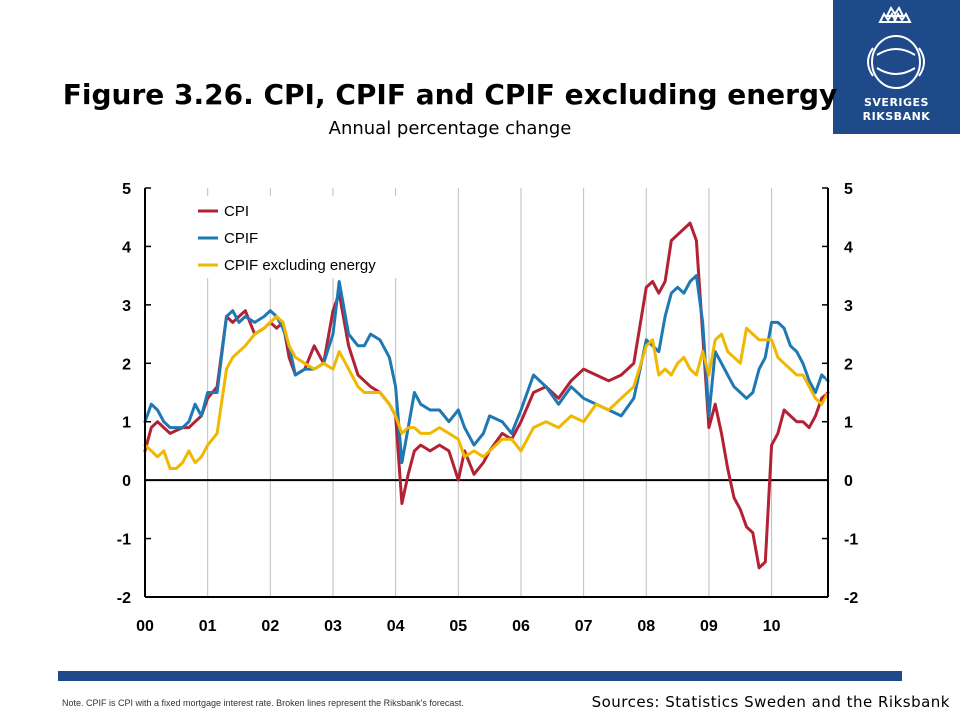 The width and height of the screenshot is (960, 720). Describe the element at coordinates (145, 626) in the screenshot. I see `x-tick-00: 00` at that location.